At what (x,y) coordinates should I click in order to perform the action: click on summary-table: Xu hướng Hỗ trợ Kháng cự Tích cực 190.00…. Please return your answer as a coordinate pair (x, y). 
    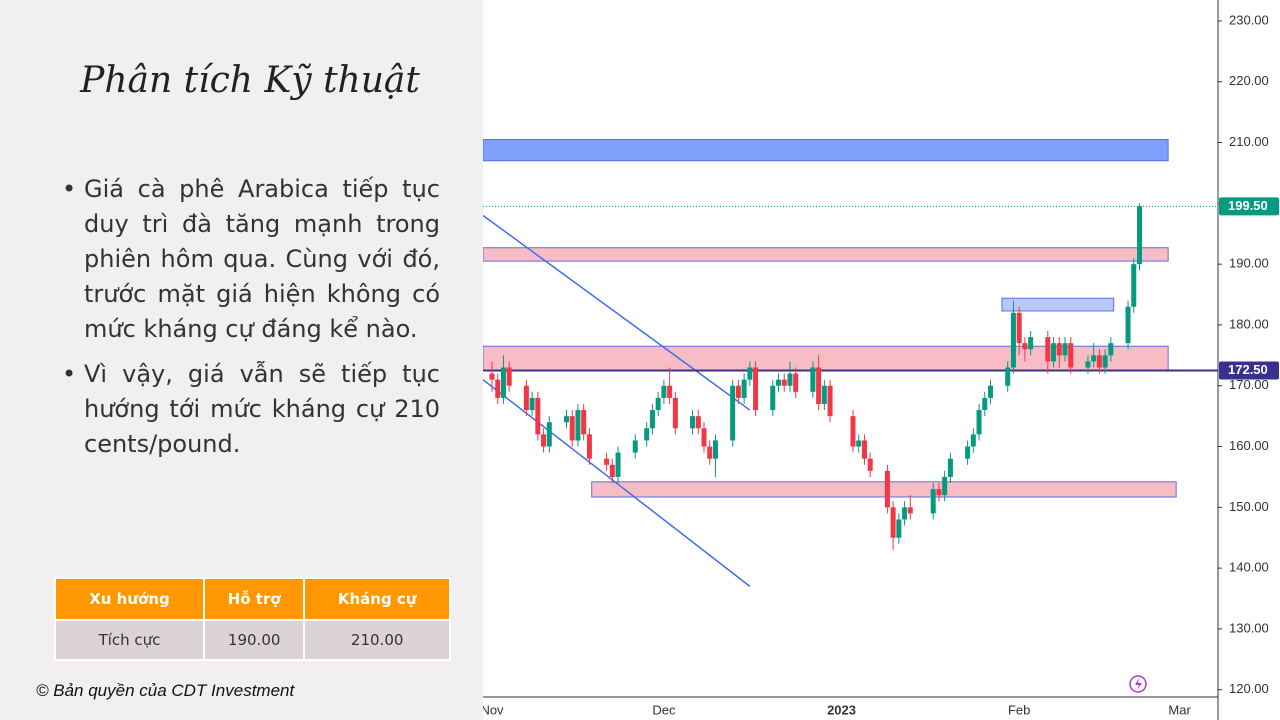
    Looking at the image, I should click on (252, 619).